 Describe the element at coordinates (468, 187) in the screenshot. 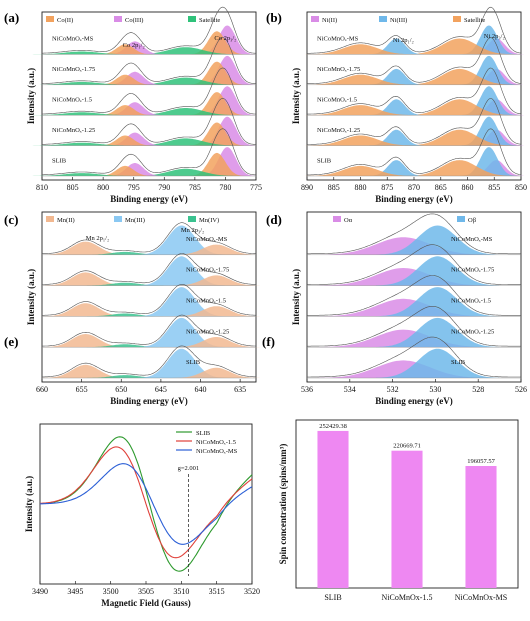

I see `x-tick-label: 860` at that location.